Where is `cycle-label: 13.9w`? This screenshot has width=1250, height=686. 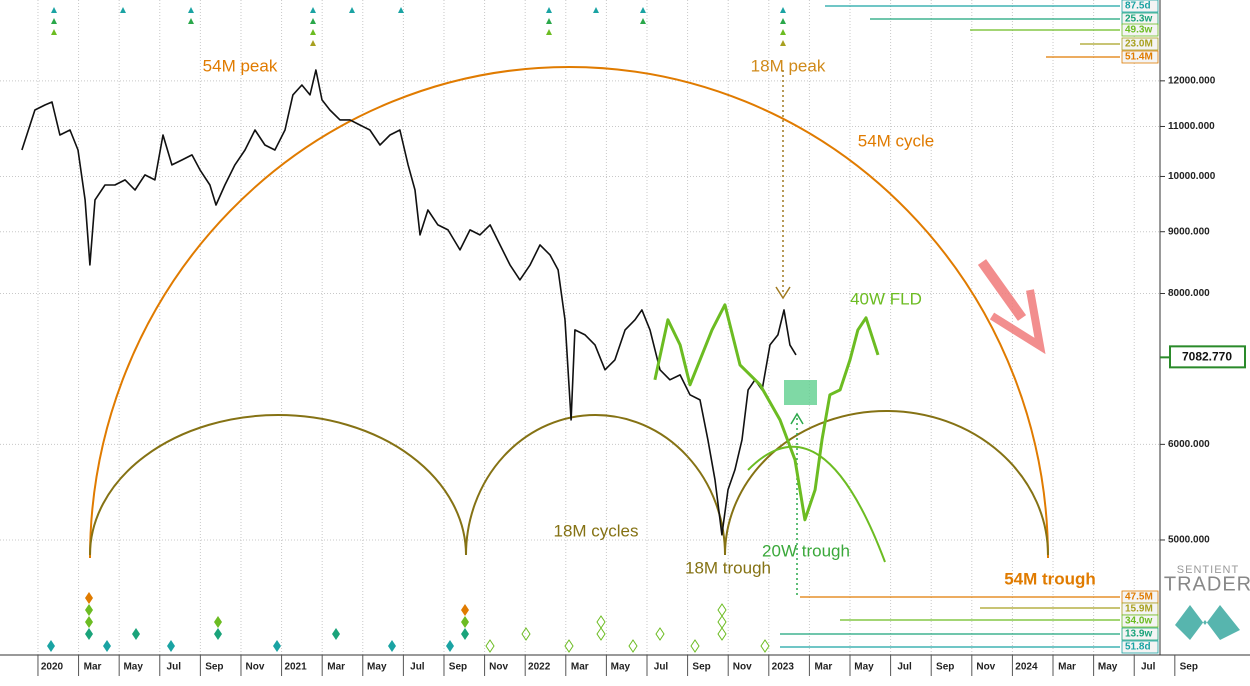
cycle-label: 13.9w is located at coordinates (1138, 634).